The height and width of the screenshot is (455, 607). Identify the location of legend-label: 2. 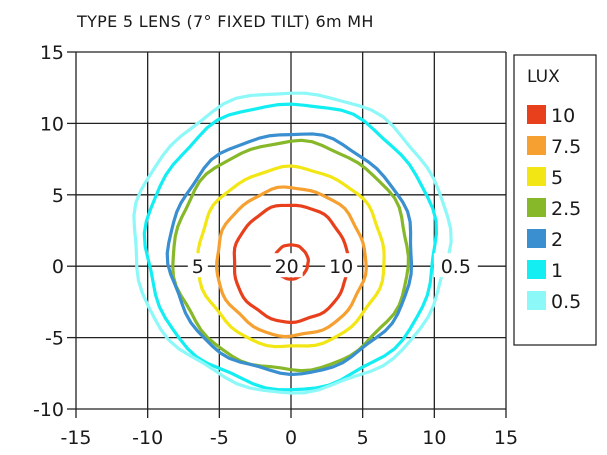
(557, 240).